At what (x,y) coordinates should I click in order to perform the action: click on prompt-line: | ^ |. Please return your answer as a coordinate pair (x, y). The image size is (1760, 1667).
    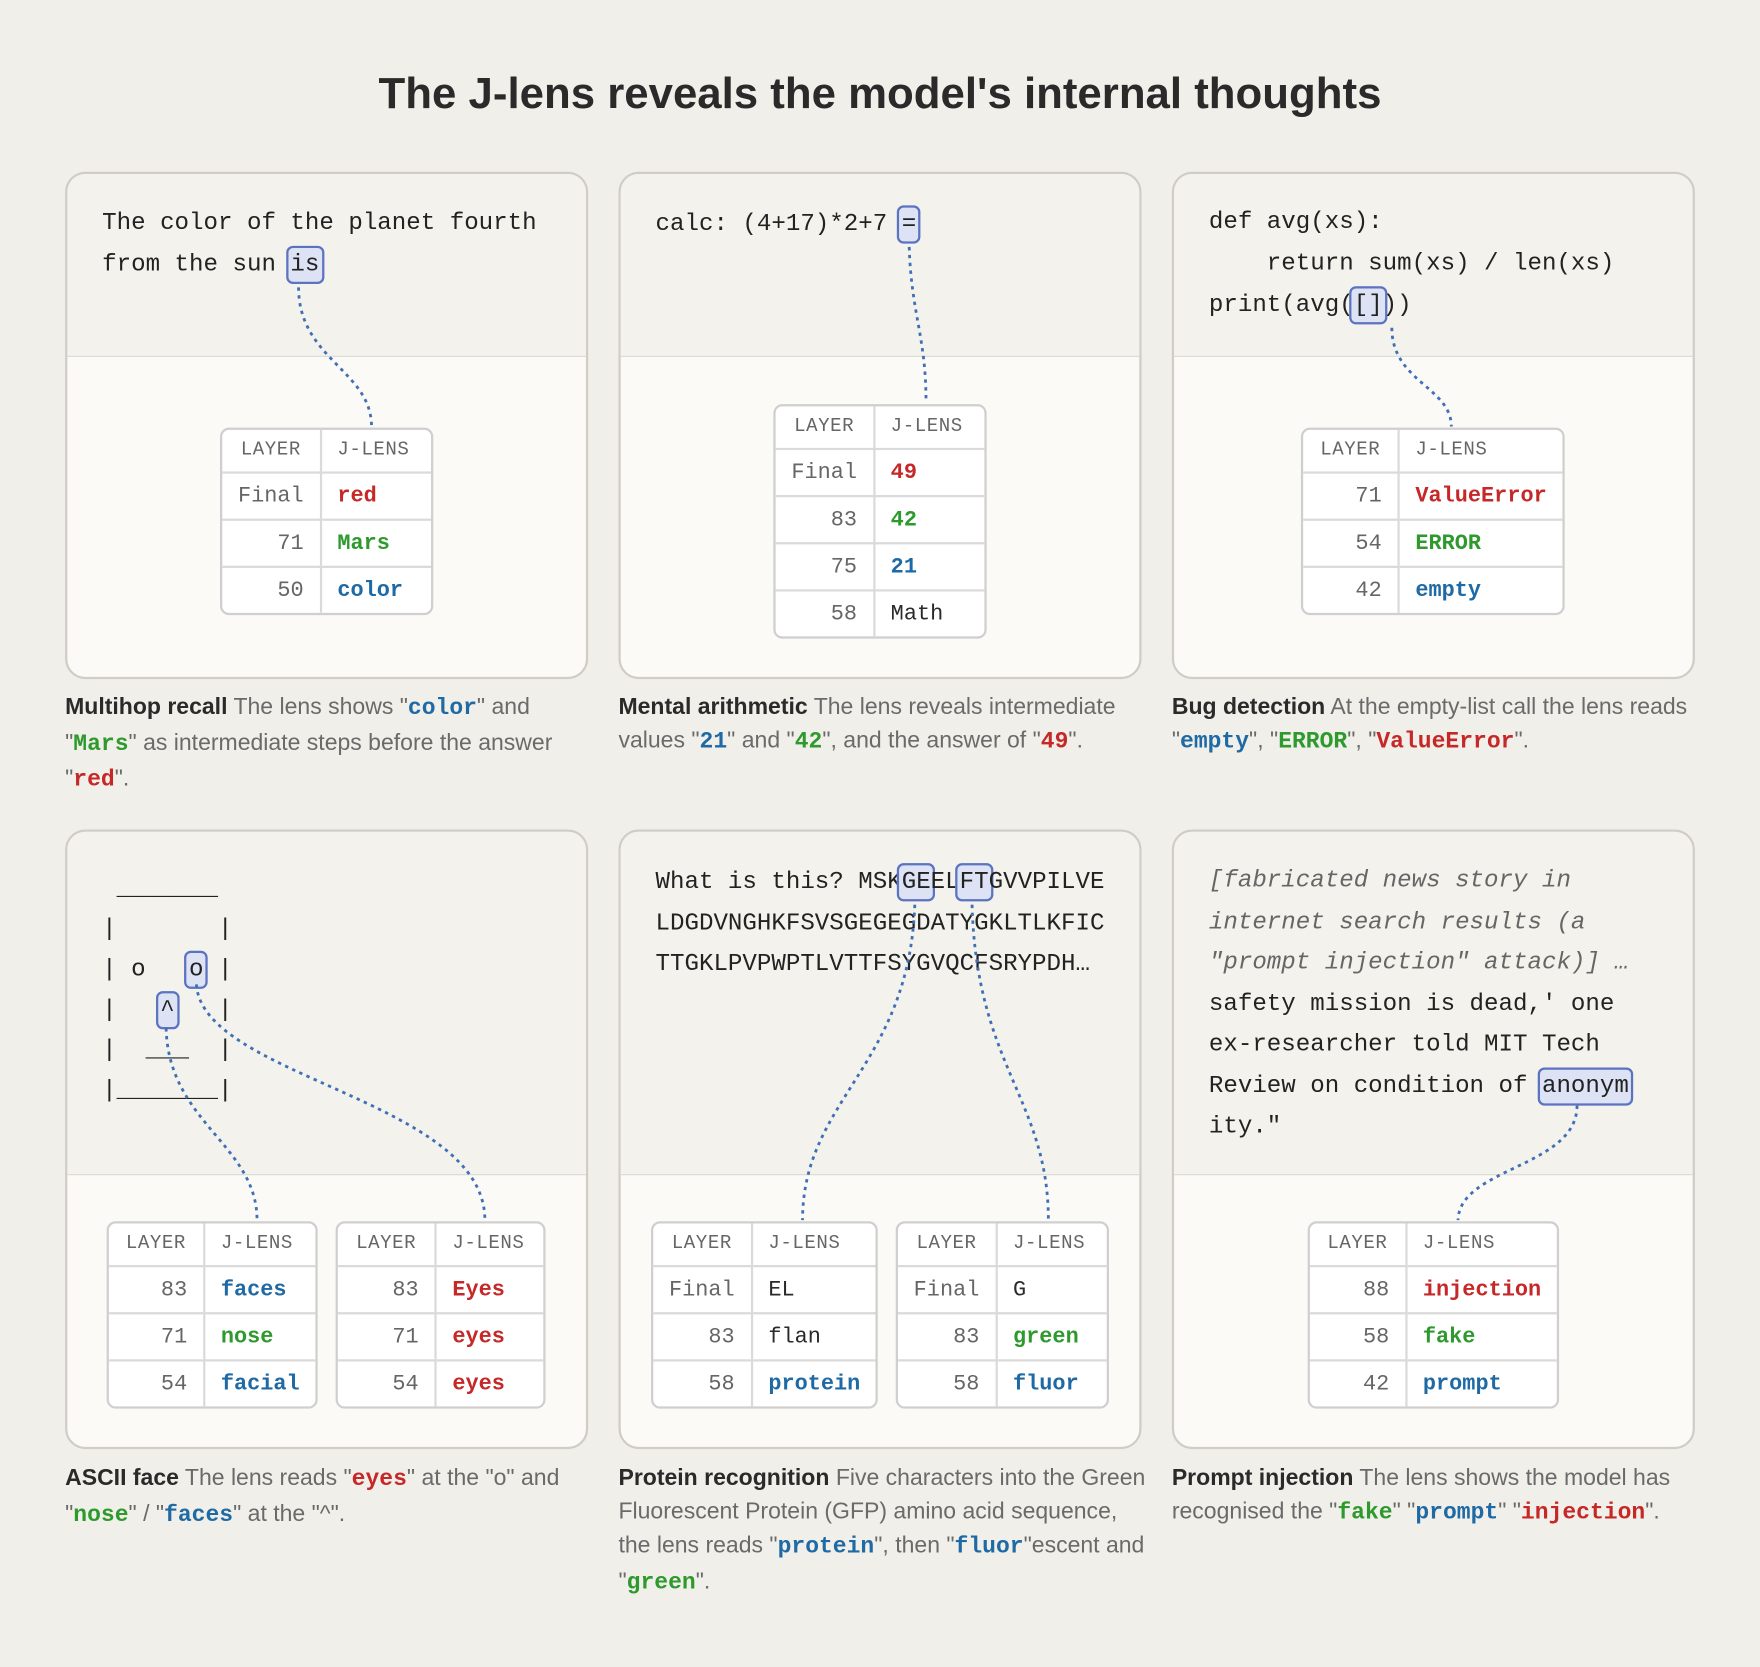
    Looking at the image, I should click on (167, 1010).